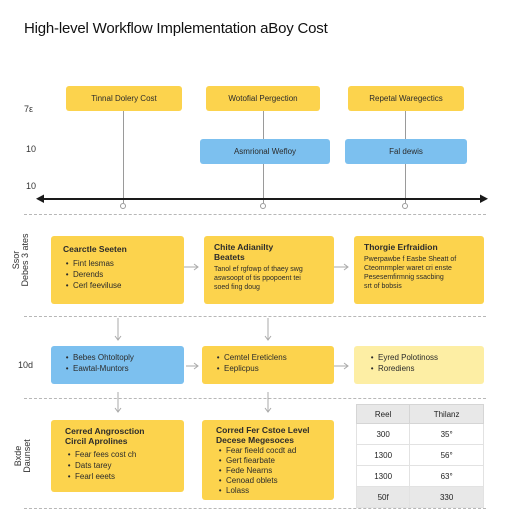 The height and width of the screenshot is (512, 512). I want to click on box-top-2-label: Wotofial Pergection, so click(263, 98).